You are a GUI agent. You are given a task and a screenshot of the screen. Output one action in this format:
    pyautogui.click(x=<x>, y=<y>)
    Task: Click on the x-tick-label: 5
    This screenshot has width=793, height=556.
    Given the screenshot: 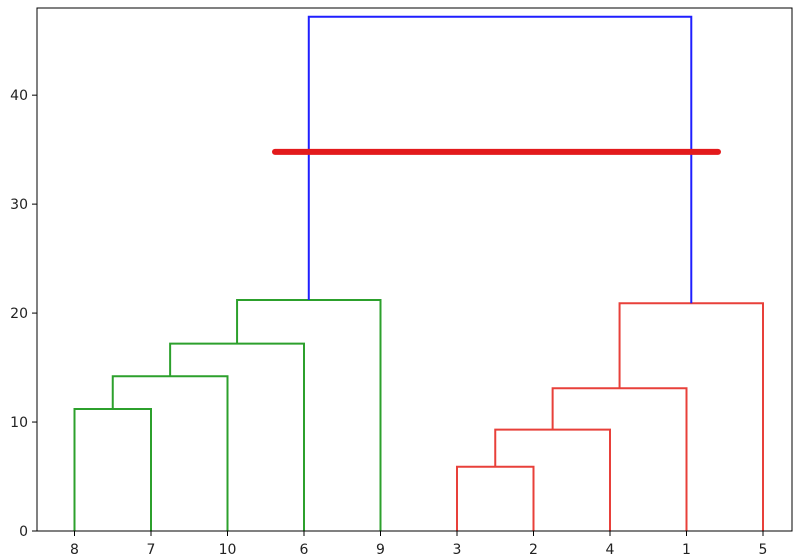 What is the action you would take?
    pyautogui.click(x=763, y=549)
    